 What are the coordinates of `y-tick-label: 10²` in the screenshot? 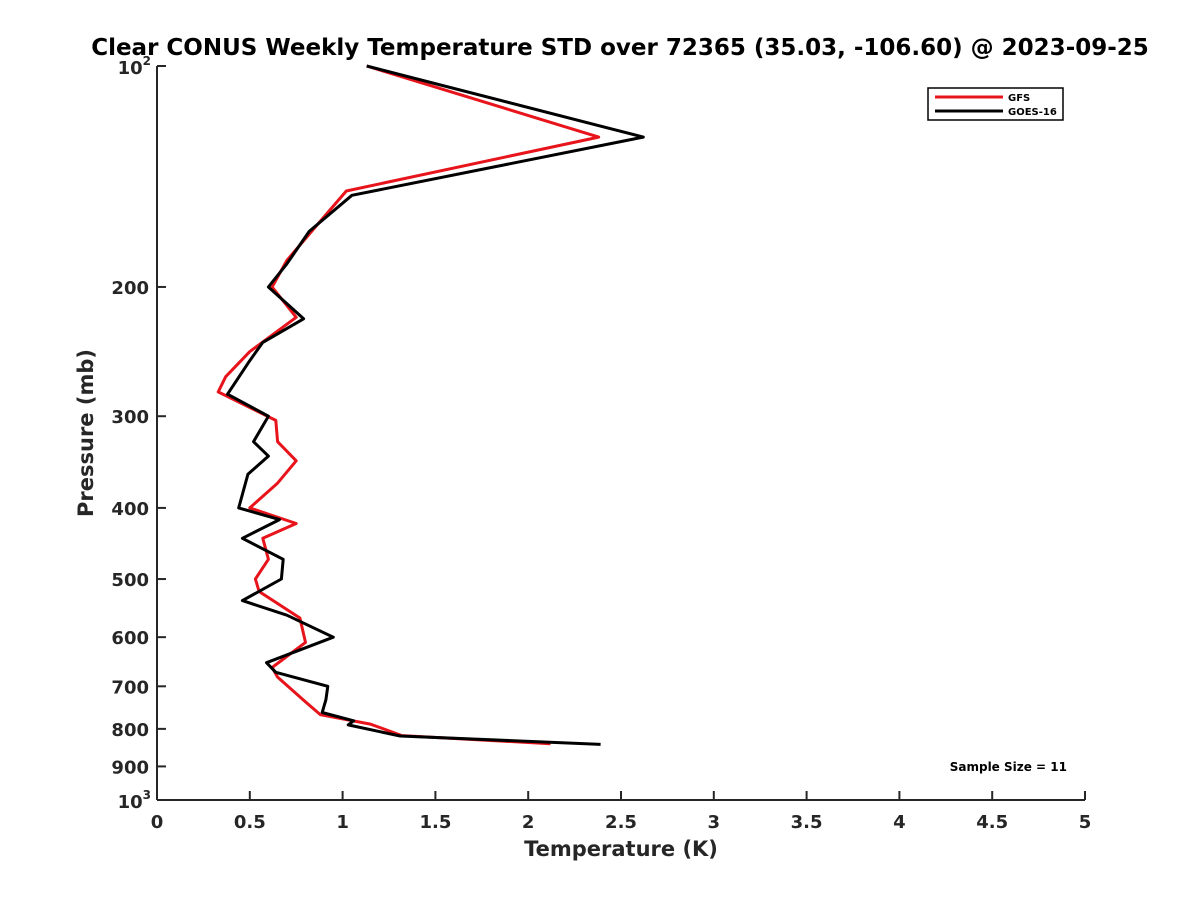 It's located at (134, 66).